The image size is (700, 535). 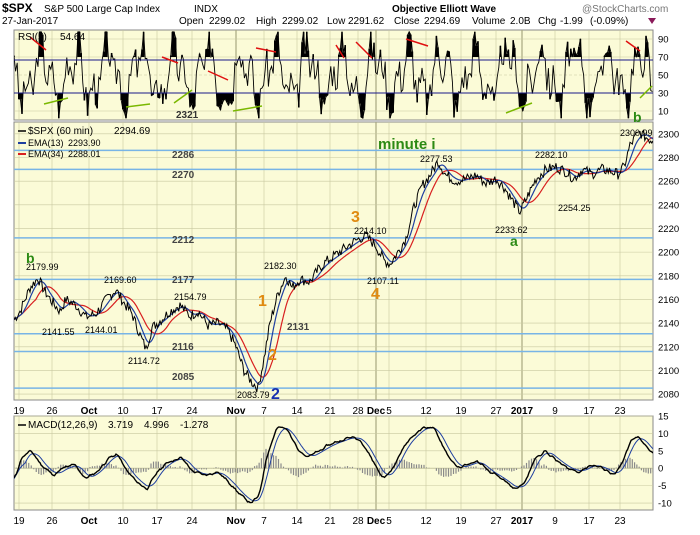 What do you see at coordinates (668, 300) in the screenshot?
I see `price-tick-label: 2160` at bounding box center [668, 300].